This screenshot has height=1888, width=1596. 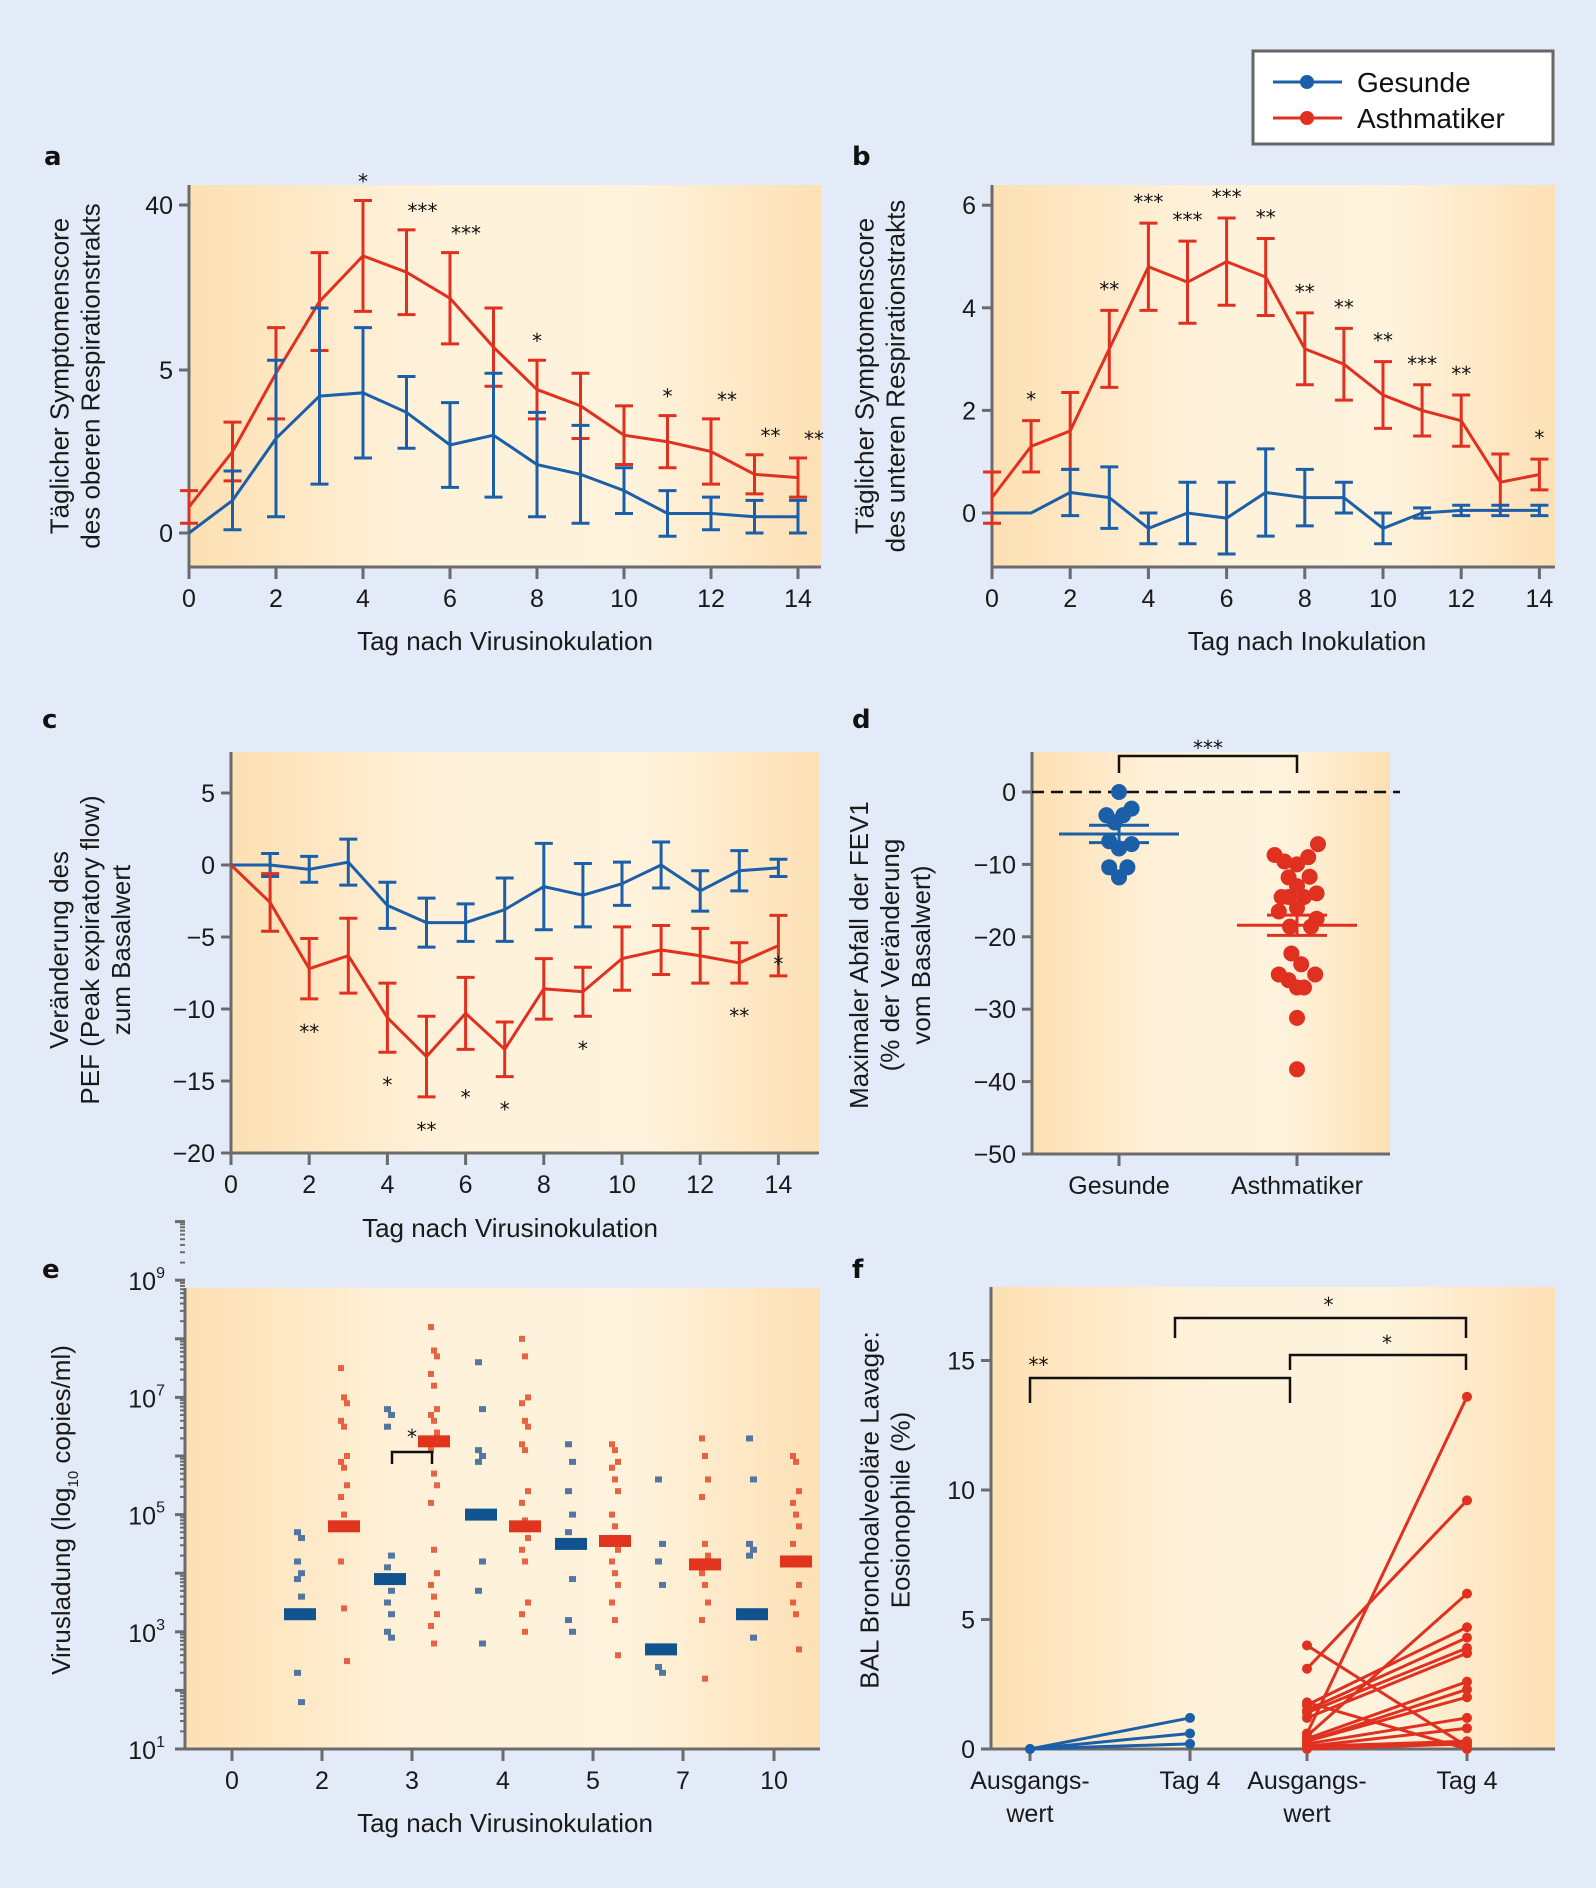 I want to click on y-tick-label: −5, so click(x=200, y=938).